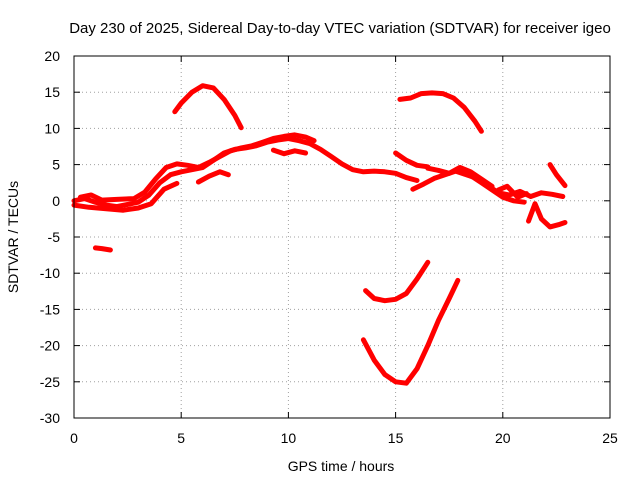 The image size is (640, 480). Describe the element at coordinates (557, 175) in the screenshot. I see `series-arc-late-f` at that location.